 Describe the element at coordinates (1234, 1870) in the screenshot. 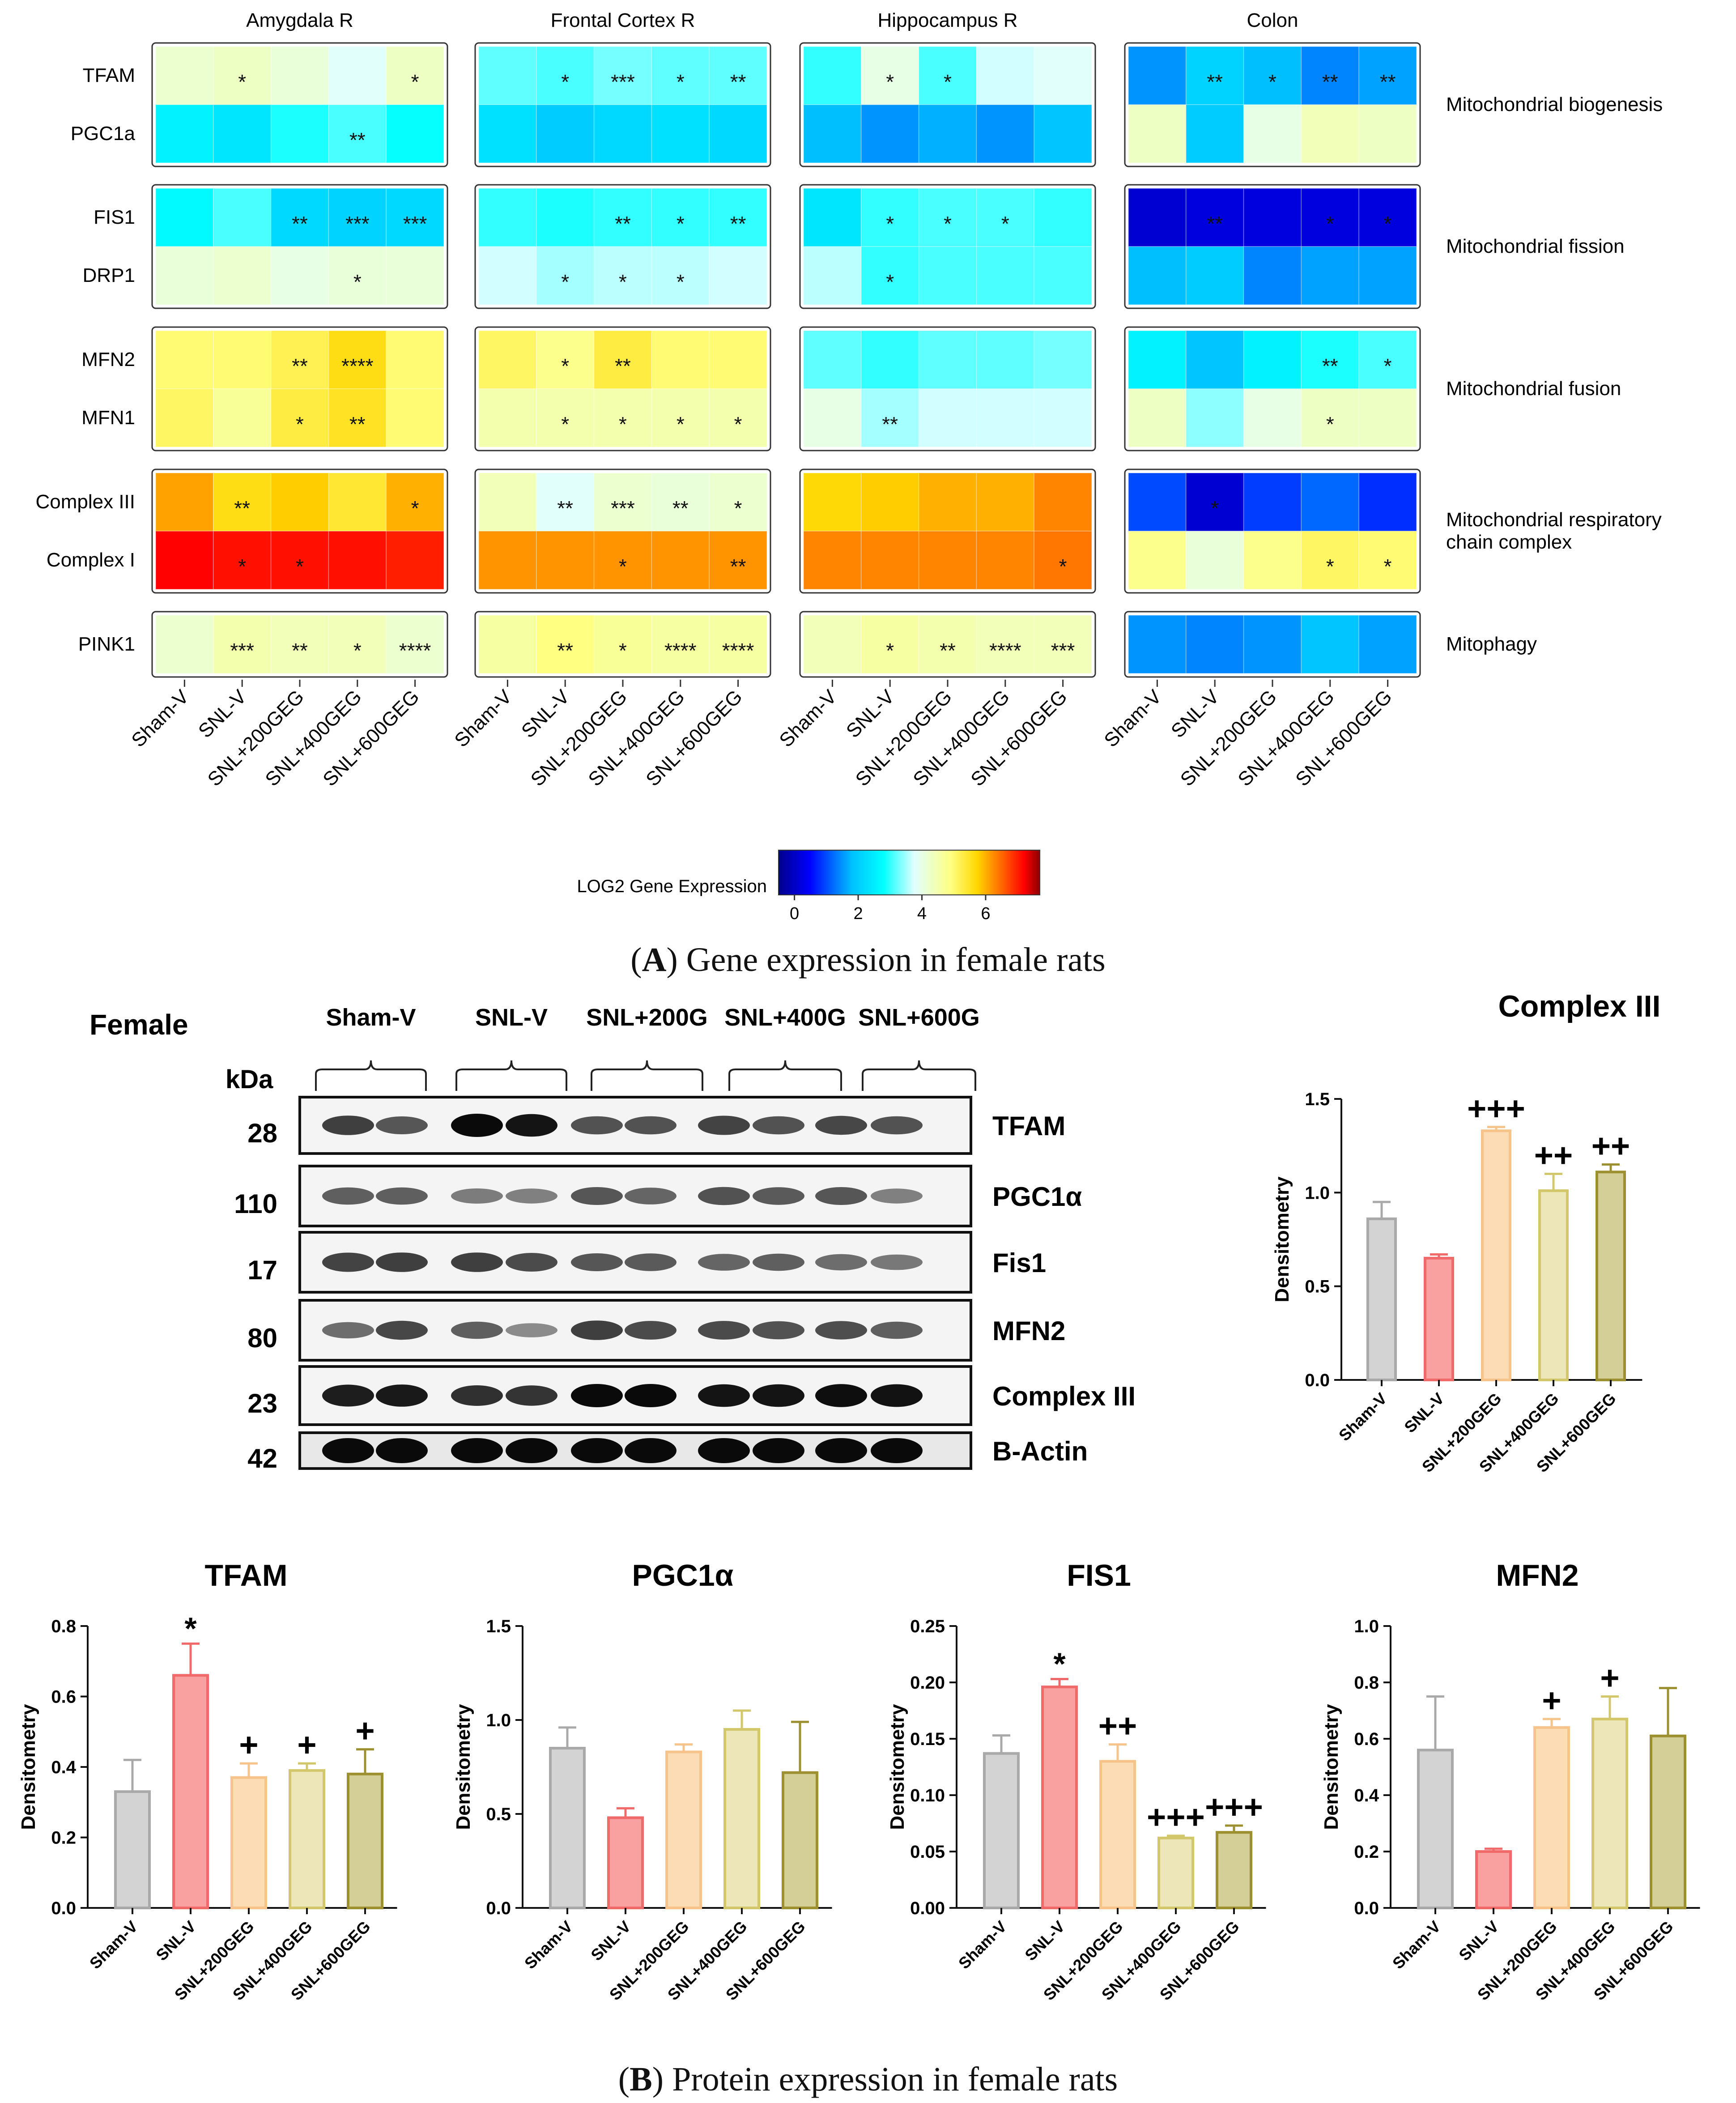

I see `bar-snl-600geg` at that location.